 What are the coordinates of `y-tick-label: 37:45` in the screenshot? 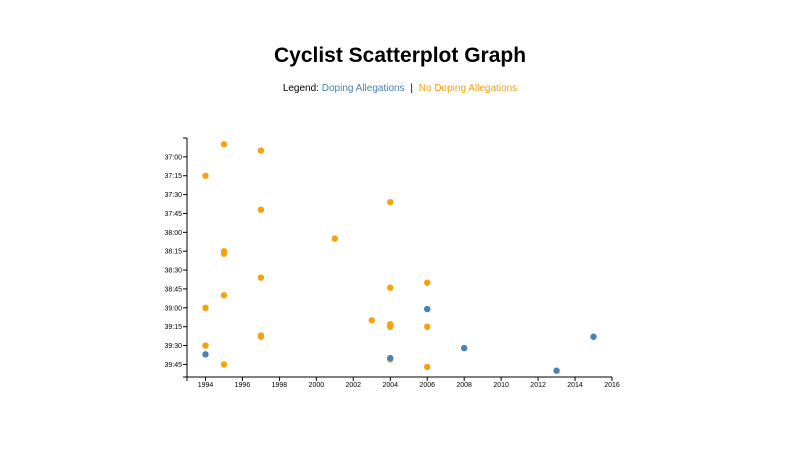 It's located at (173, 214).